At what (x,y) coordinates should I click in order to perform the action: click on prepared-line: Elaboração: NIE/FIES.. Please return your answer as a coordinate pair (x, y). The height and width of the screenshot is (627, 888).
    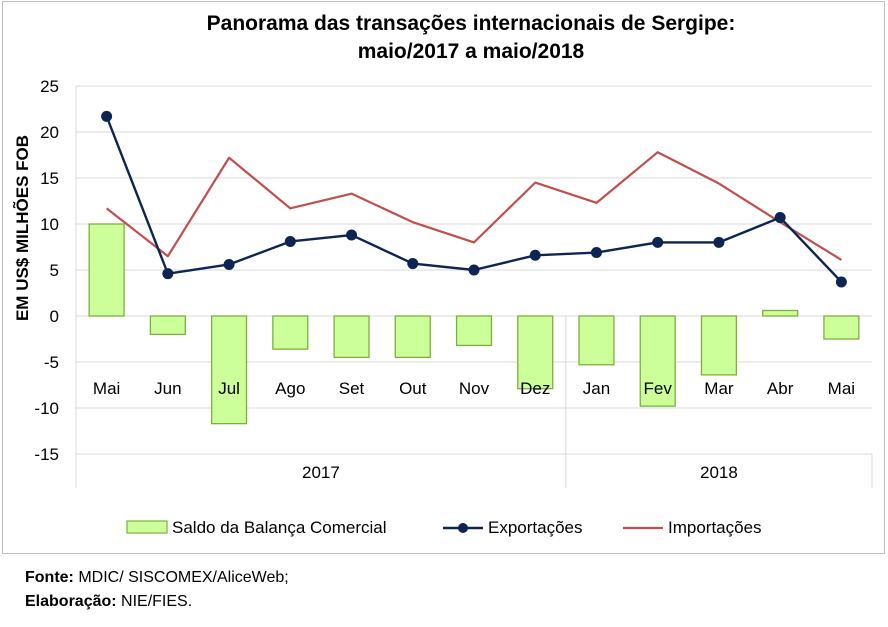
    Looking at the image, I should click on (157, 602).